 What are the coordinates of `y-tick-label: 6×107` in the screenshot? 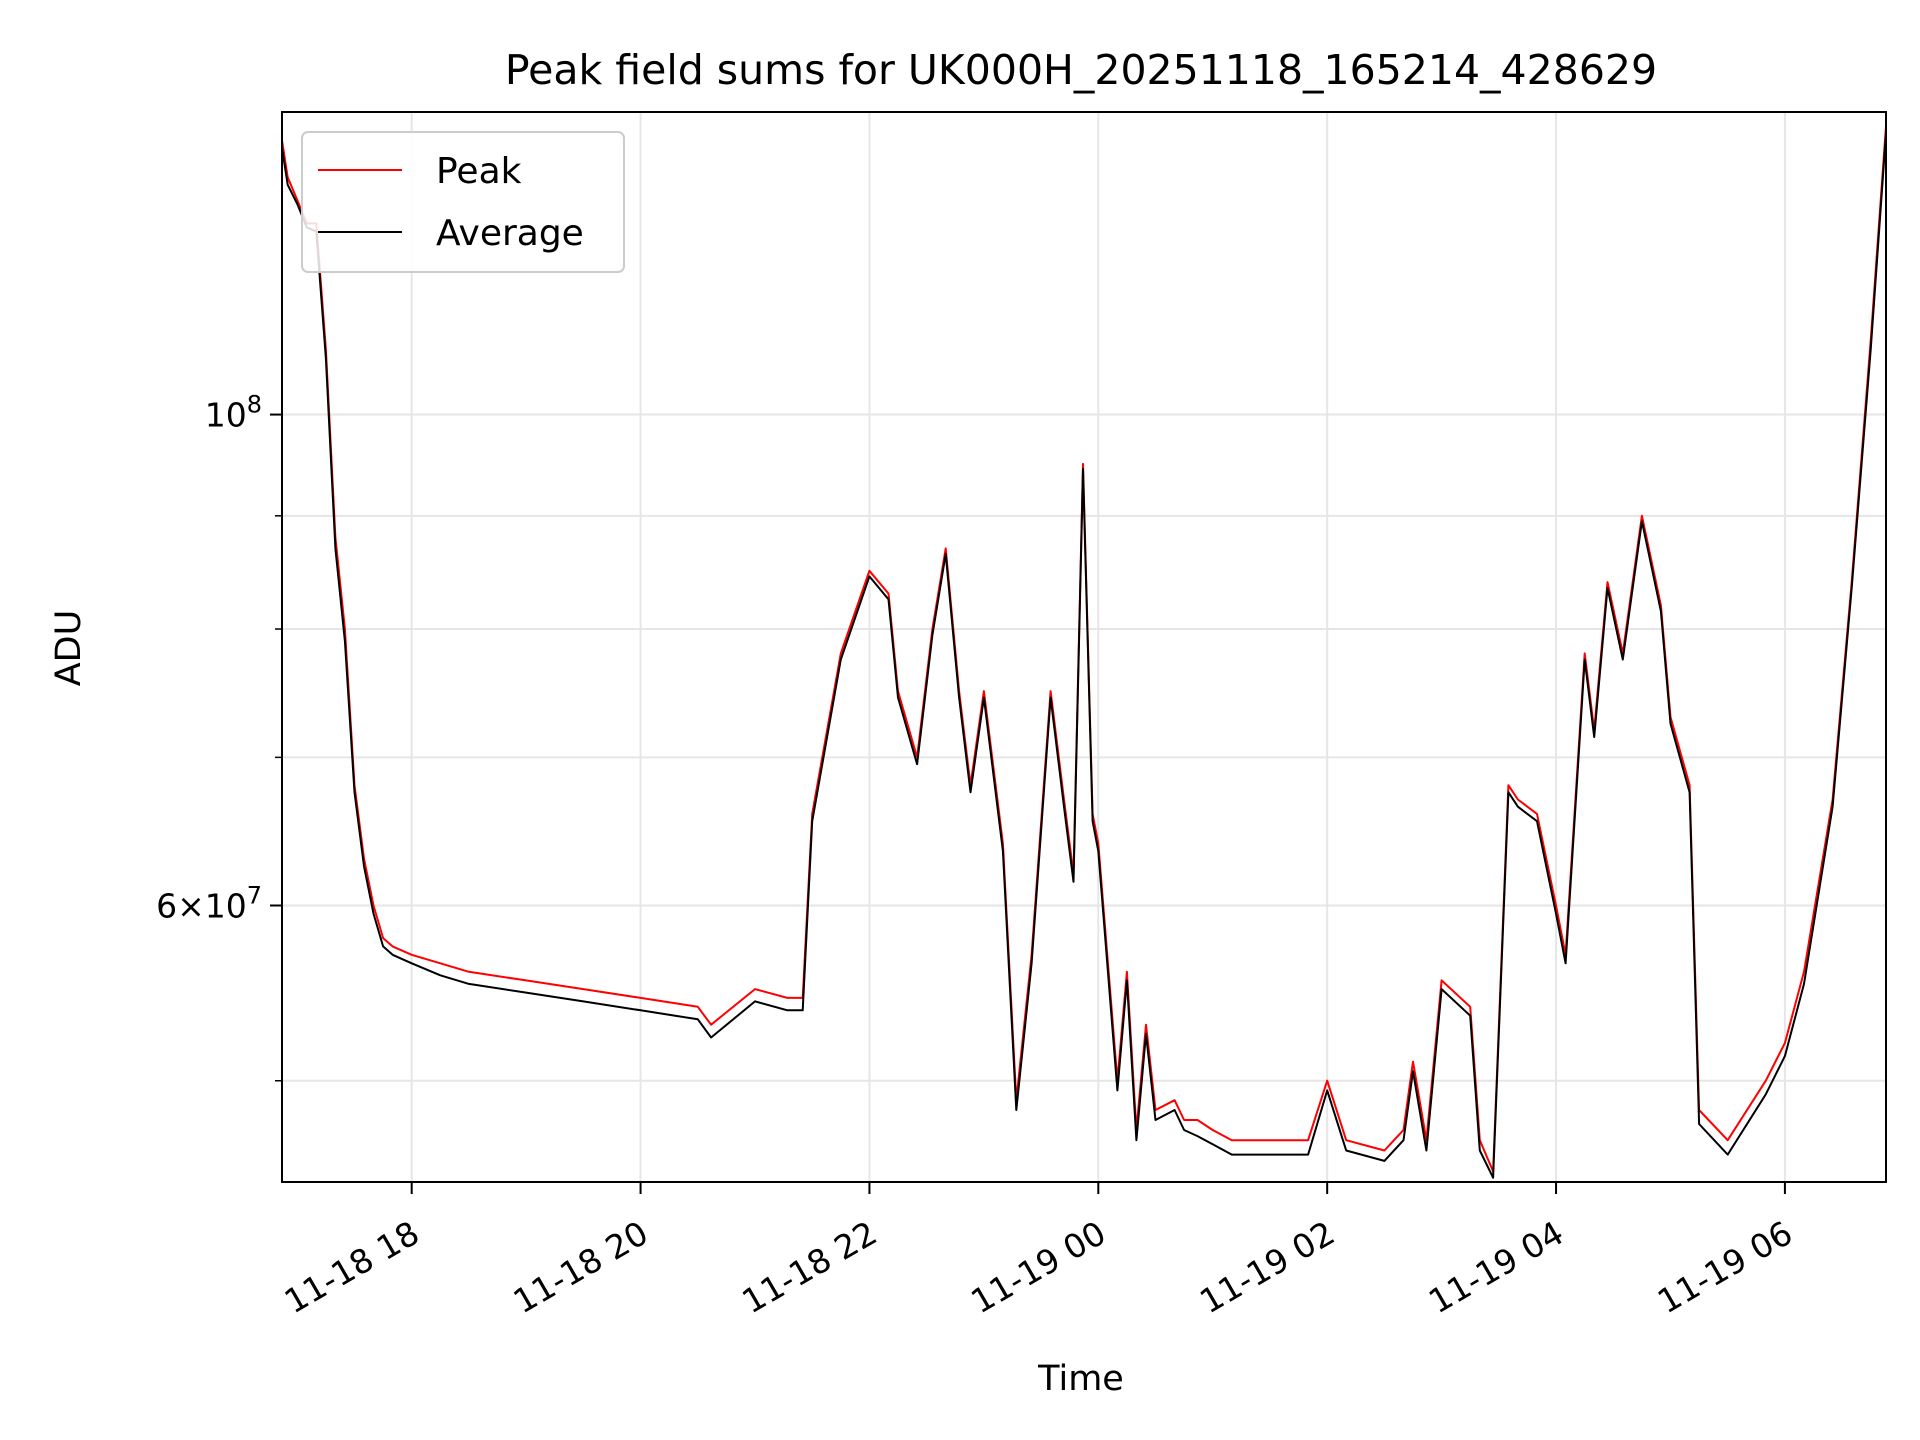 It's located at (209, 904).